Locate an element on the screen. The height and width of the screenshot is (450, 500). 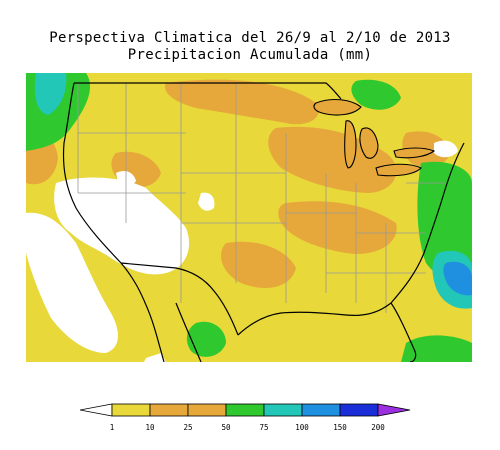
legend-label-150: 150 is located at coordinates (340, 427).